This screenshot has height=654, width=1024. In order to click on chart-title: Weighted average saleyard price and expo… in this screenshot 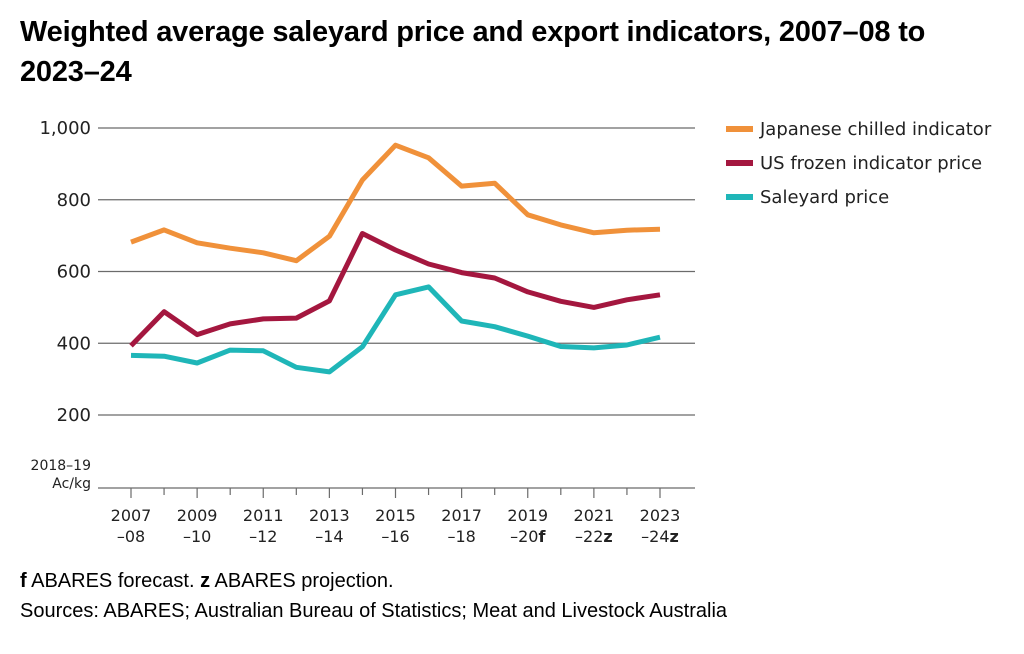, I will do `click(473, 52)`.